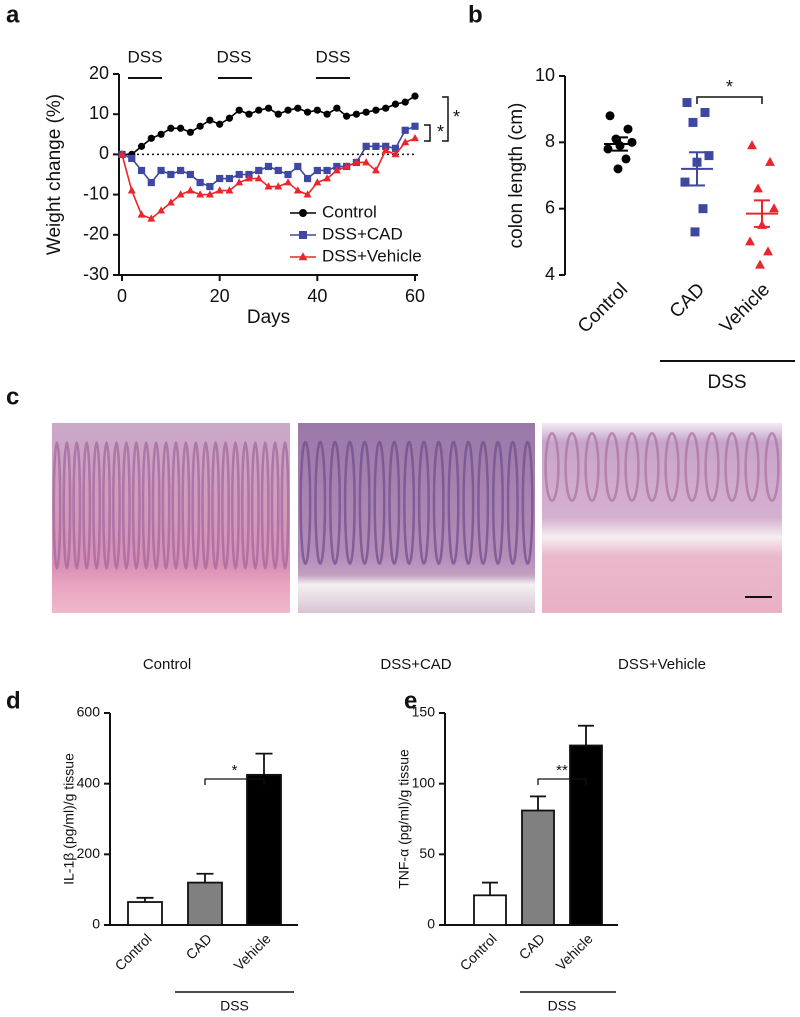 The height and width of the screenshot is (1017, 800). I want to click on y-tick-label: 0, so click(104, 153).